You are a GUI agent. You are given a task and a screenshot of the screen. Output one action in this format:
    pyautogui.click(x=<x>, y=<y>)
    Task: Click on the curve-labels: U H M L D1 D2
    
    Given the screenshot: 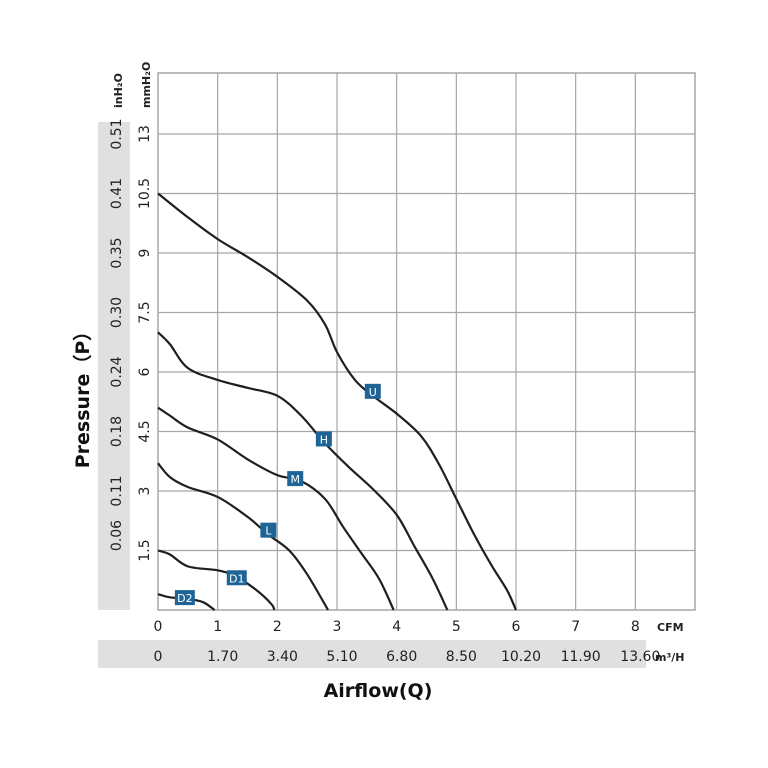 What is the action you would take?
    pyautogui.click(x=277, y=494)
    